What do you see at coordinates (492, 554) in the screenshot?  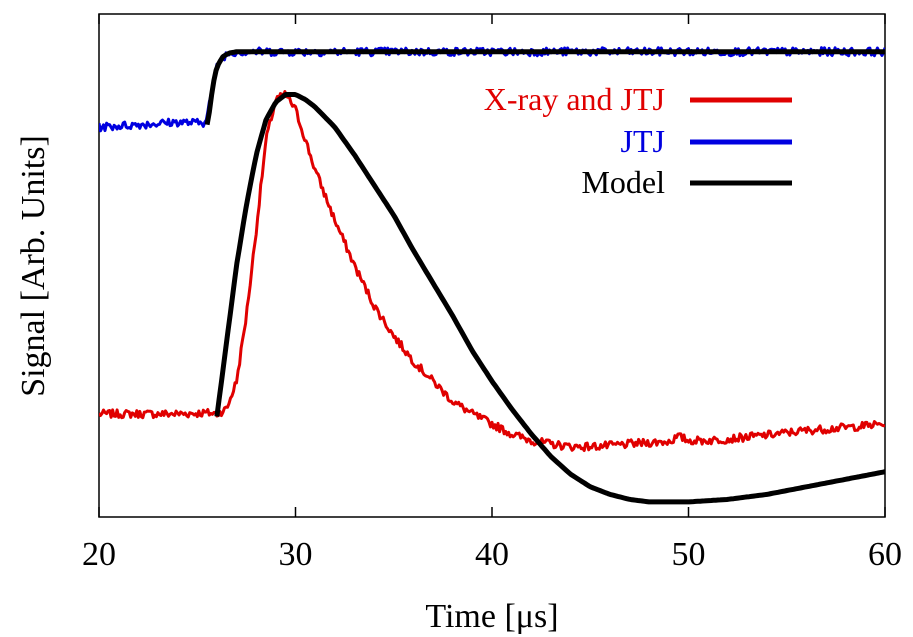 I see `x-tick-label: 40` at bounding box center [492, 554].